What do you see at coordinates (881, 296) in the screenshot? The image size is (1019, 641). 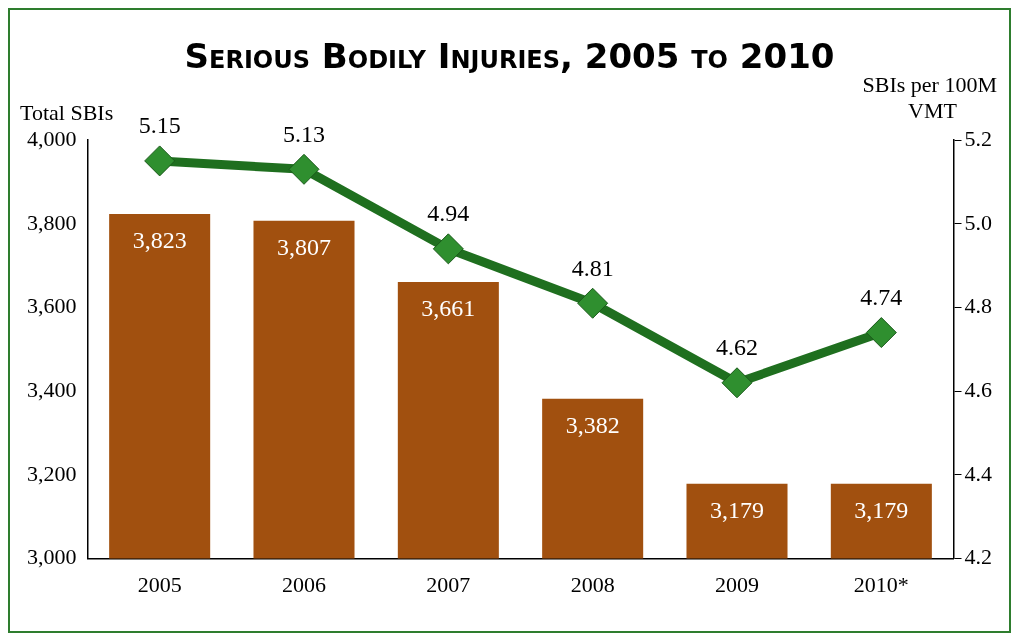 I see `data-label: 4.74` at bounding box center [881, 296].